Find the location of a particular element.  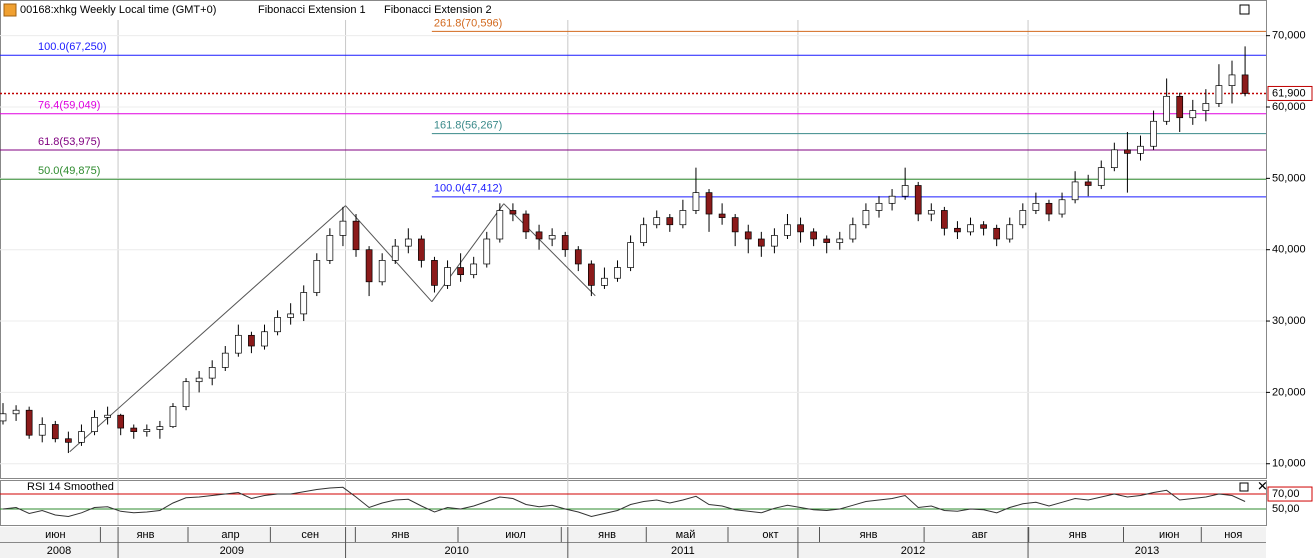

fib-label: 76.4(59,049) is located at coordinates (69, 106).